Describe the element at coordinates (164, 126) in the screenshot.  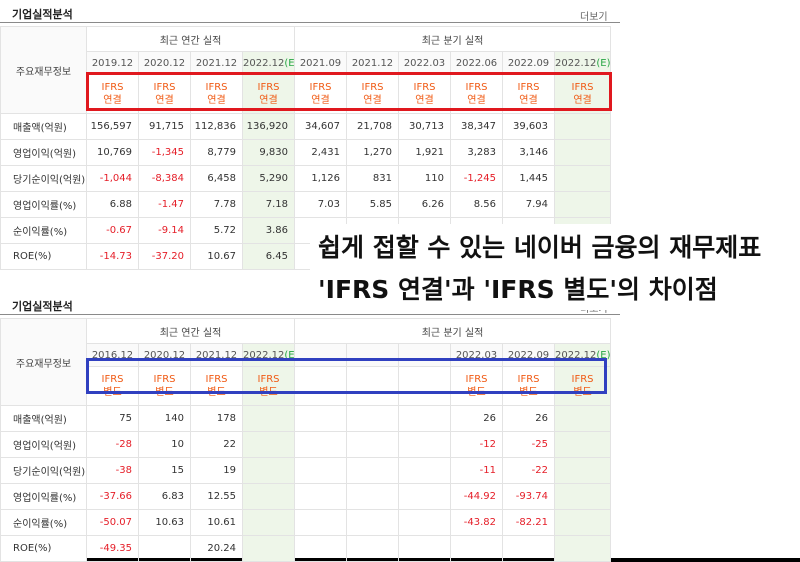
I see `table-cell: 91,715` at that location.